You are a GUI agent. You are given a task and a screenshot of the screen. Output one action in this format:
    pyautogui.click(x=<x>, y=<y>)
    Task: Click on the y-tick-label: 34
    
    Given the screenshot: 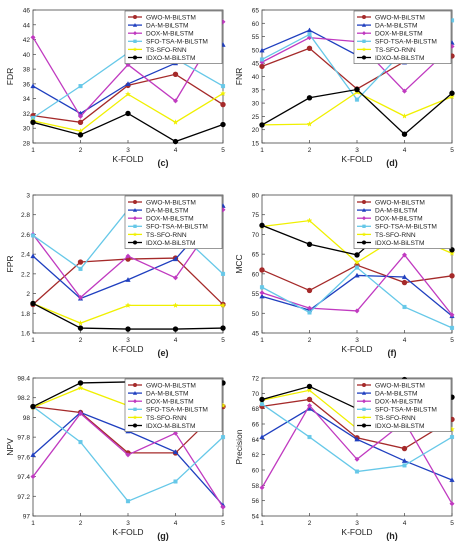 What is the action you would take?
    pyautogui.click(x=27, y=99)
    